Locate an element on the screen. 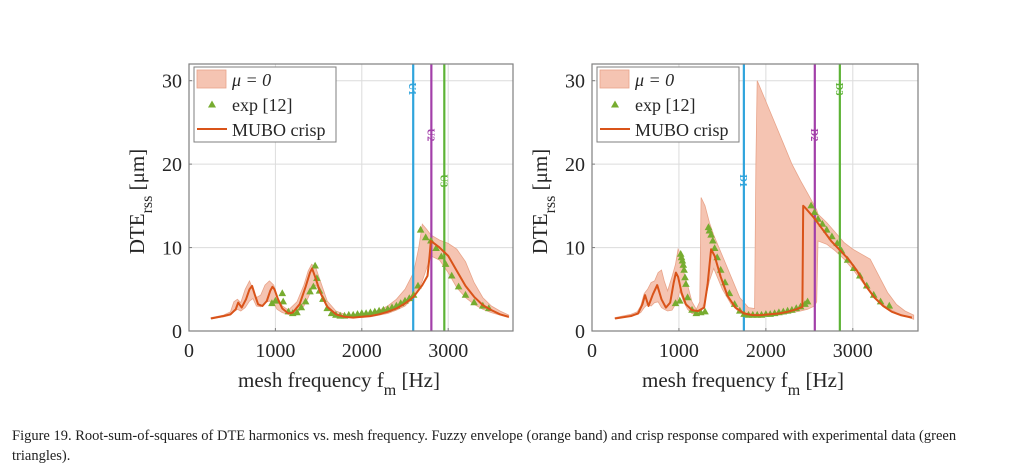 This screenshot has height=473, width=1024. y-tick-label: 30 is located at coordinates (172, 82).